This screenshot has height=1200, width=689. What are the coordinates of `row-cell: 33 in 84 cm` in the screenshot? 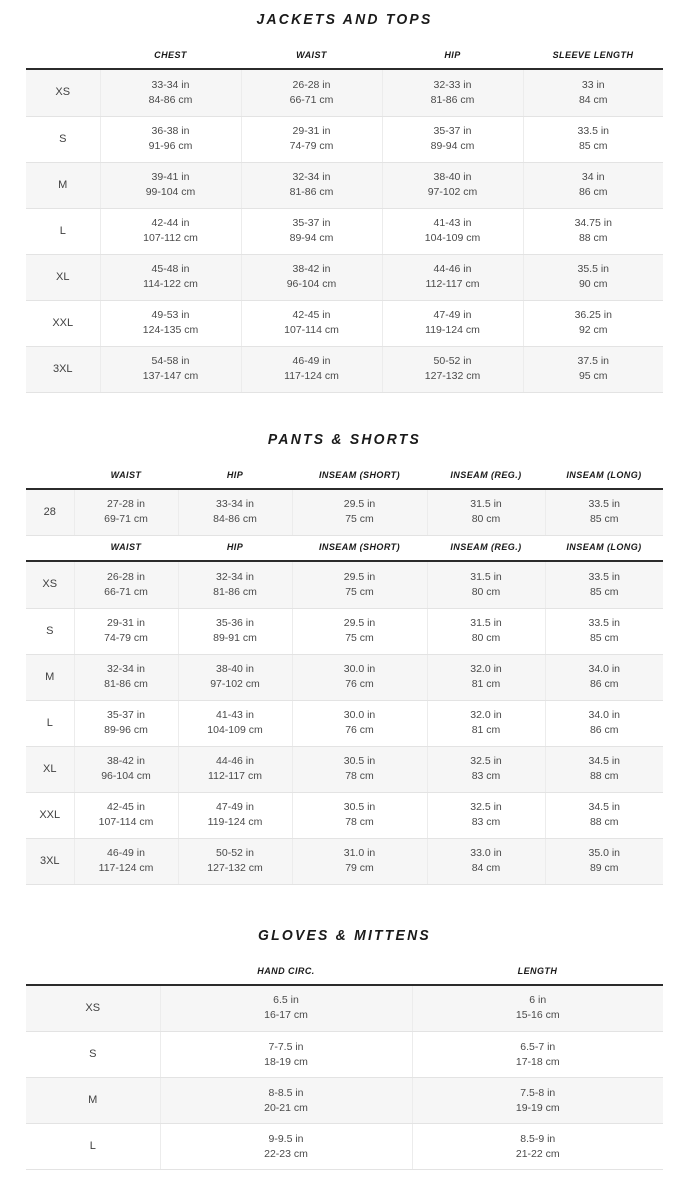 It's located at (593, 93).